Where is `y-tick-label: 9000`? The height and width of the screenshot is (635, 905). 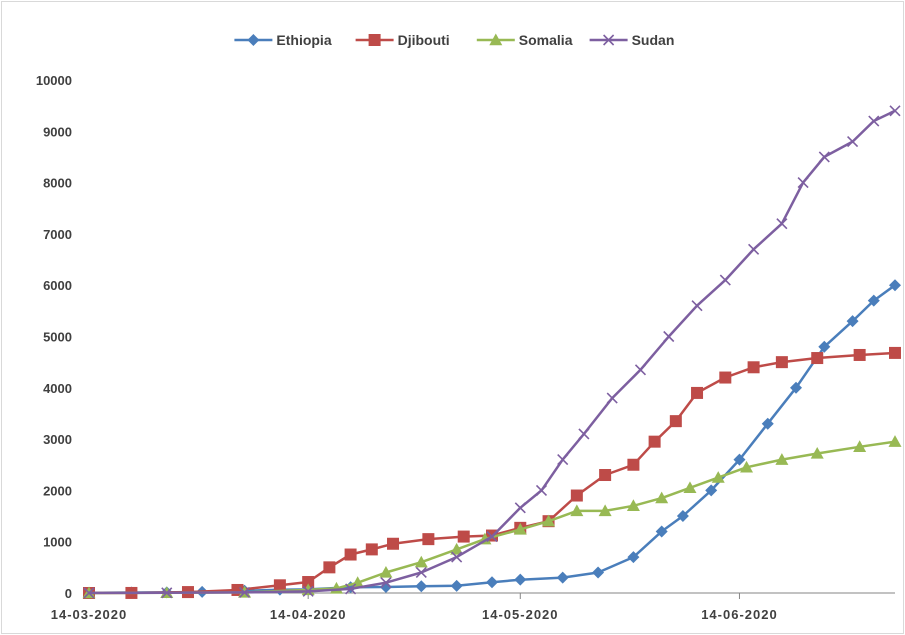
y-tick-label: 9000 is located at coordinates (57, 131).